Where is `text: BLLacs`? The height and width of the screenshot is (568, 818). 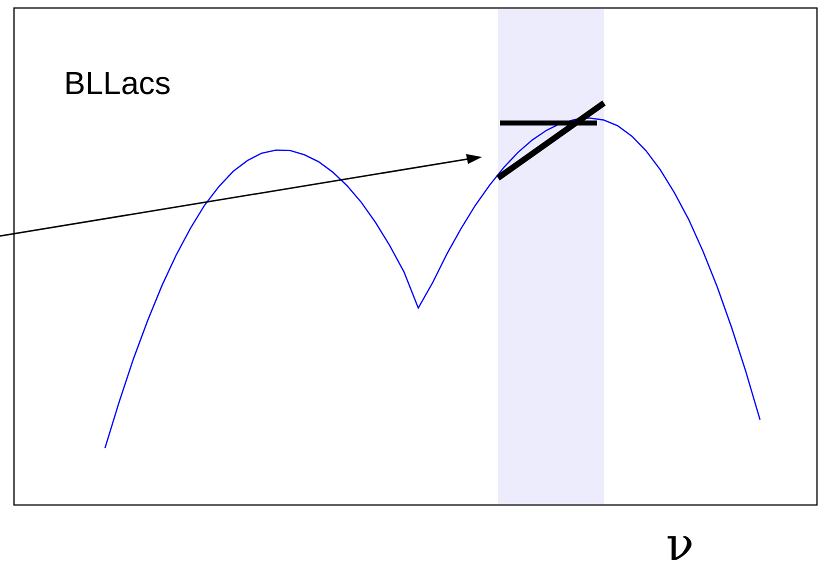
text: BLLacs is located at coordinates (117, 83).